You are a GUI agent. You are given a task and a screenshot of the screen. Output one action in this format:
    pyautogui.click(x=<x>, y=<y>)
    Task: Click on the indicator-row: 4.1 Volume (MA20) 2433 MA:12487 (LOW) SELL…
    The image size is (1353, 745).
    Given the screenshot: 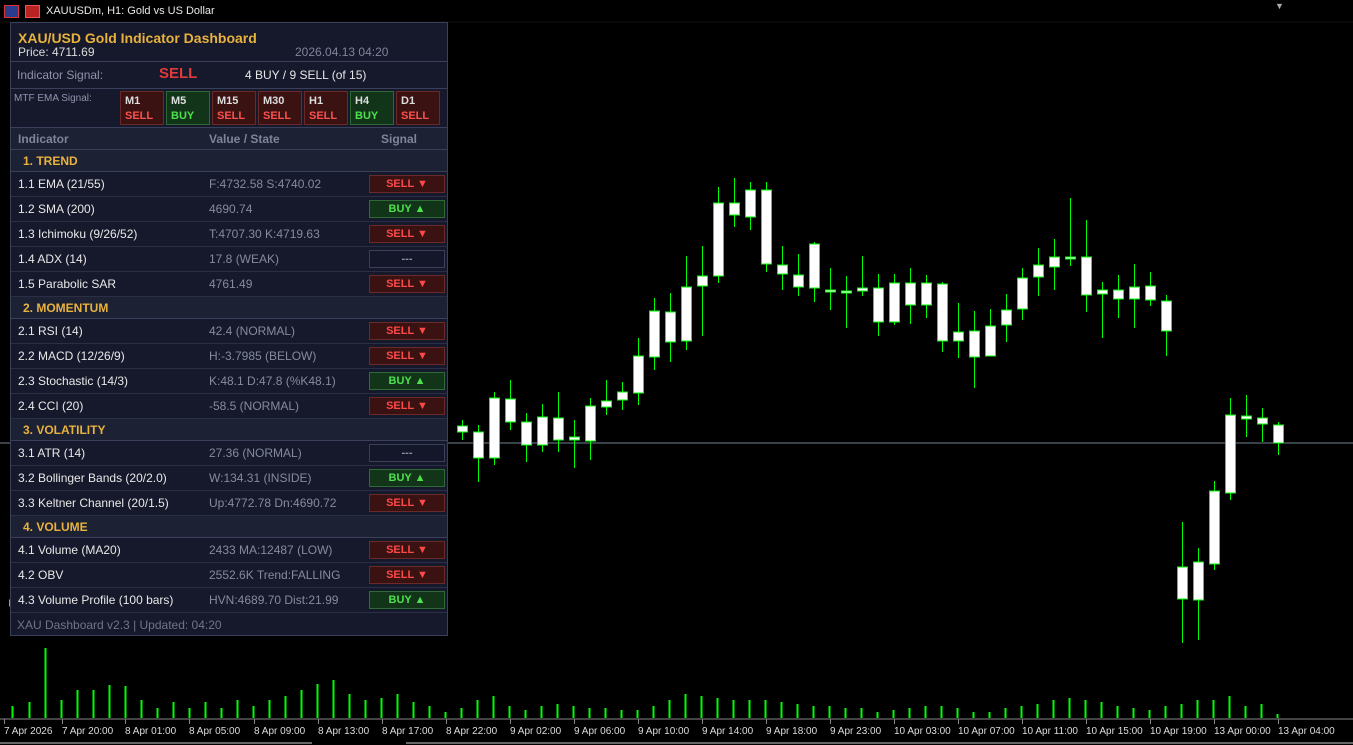 What is the action you would take?
    pyautogui.click(x=229, y=550)
    